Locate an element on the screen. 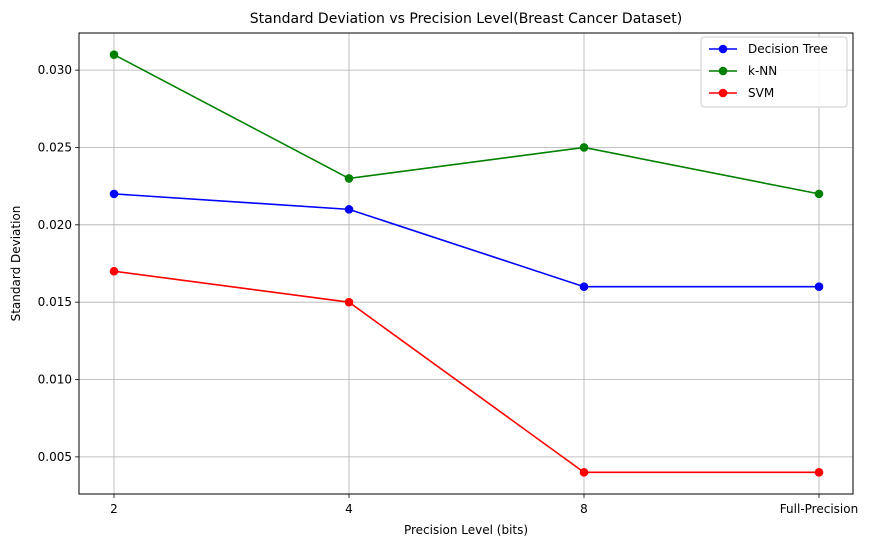  x-tick-label: 8 is located at coordinates (584, 509).